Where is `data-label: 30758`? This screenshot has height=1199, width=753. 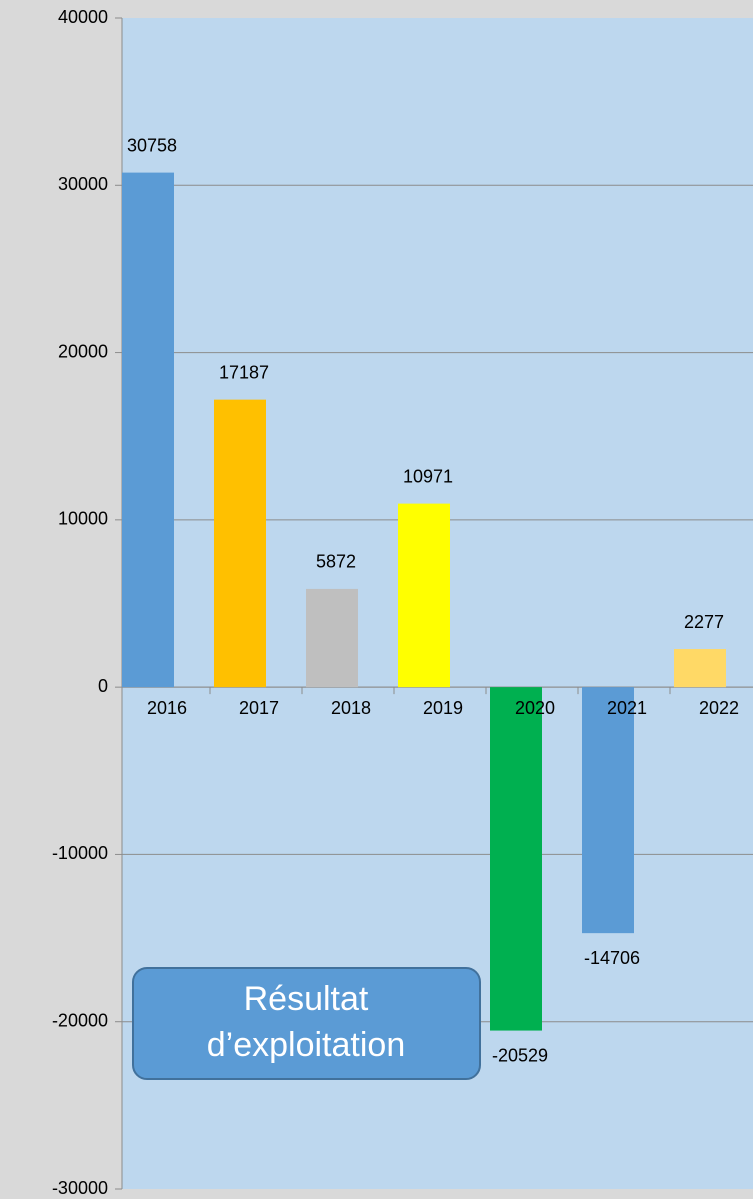
data-label: 30758 is located at coordinates (152, 145).